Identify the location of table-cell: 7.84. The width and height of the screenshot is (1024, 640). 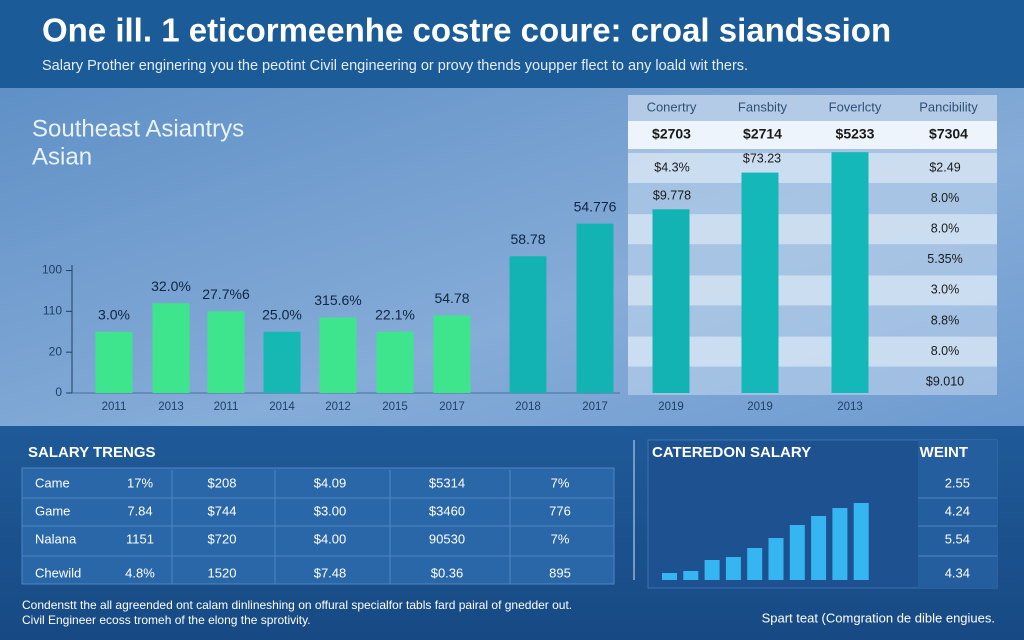
(139, 510).